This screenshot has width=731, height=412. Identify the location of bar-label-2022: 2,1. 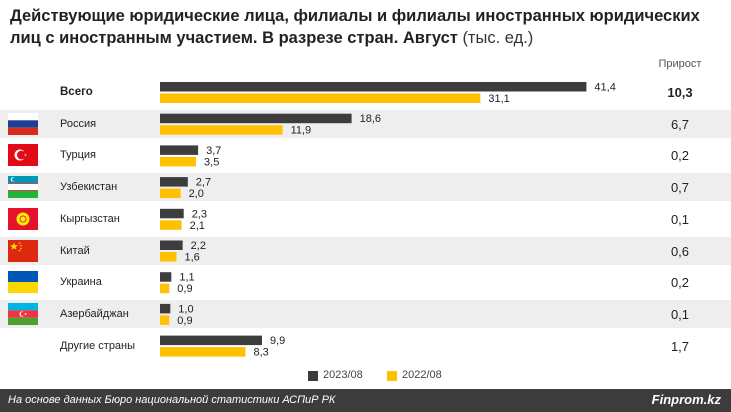
(197, 226).